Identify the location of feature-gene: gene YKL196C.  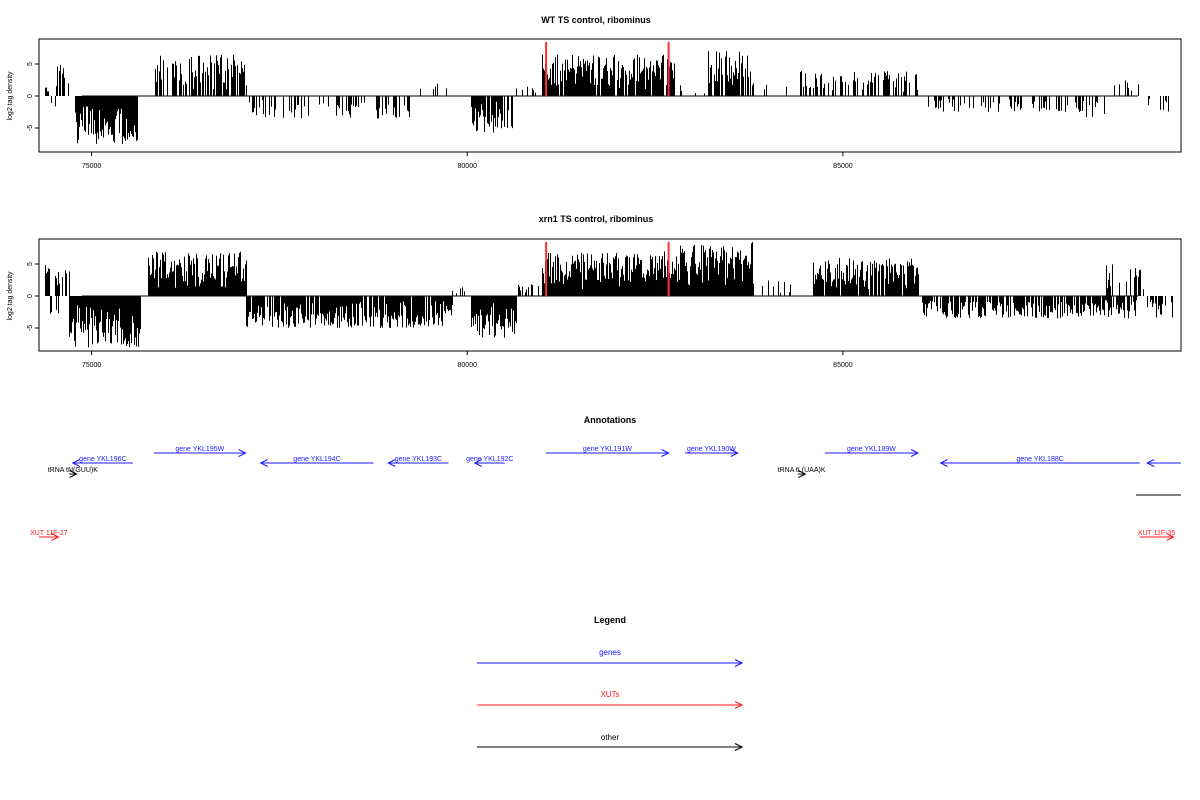
(102, 461).